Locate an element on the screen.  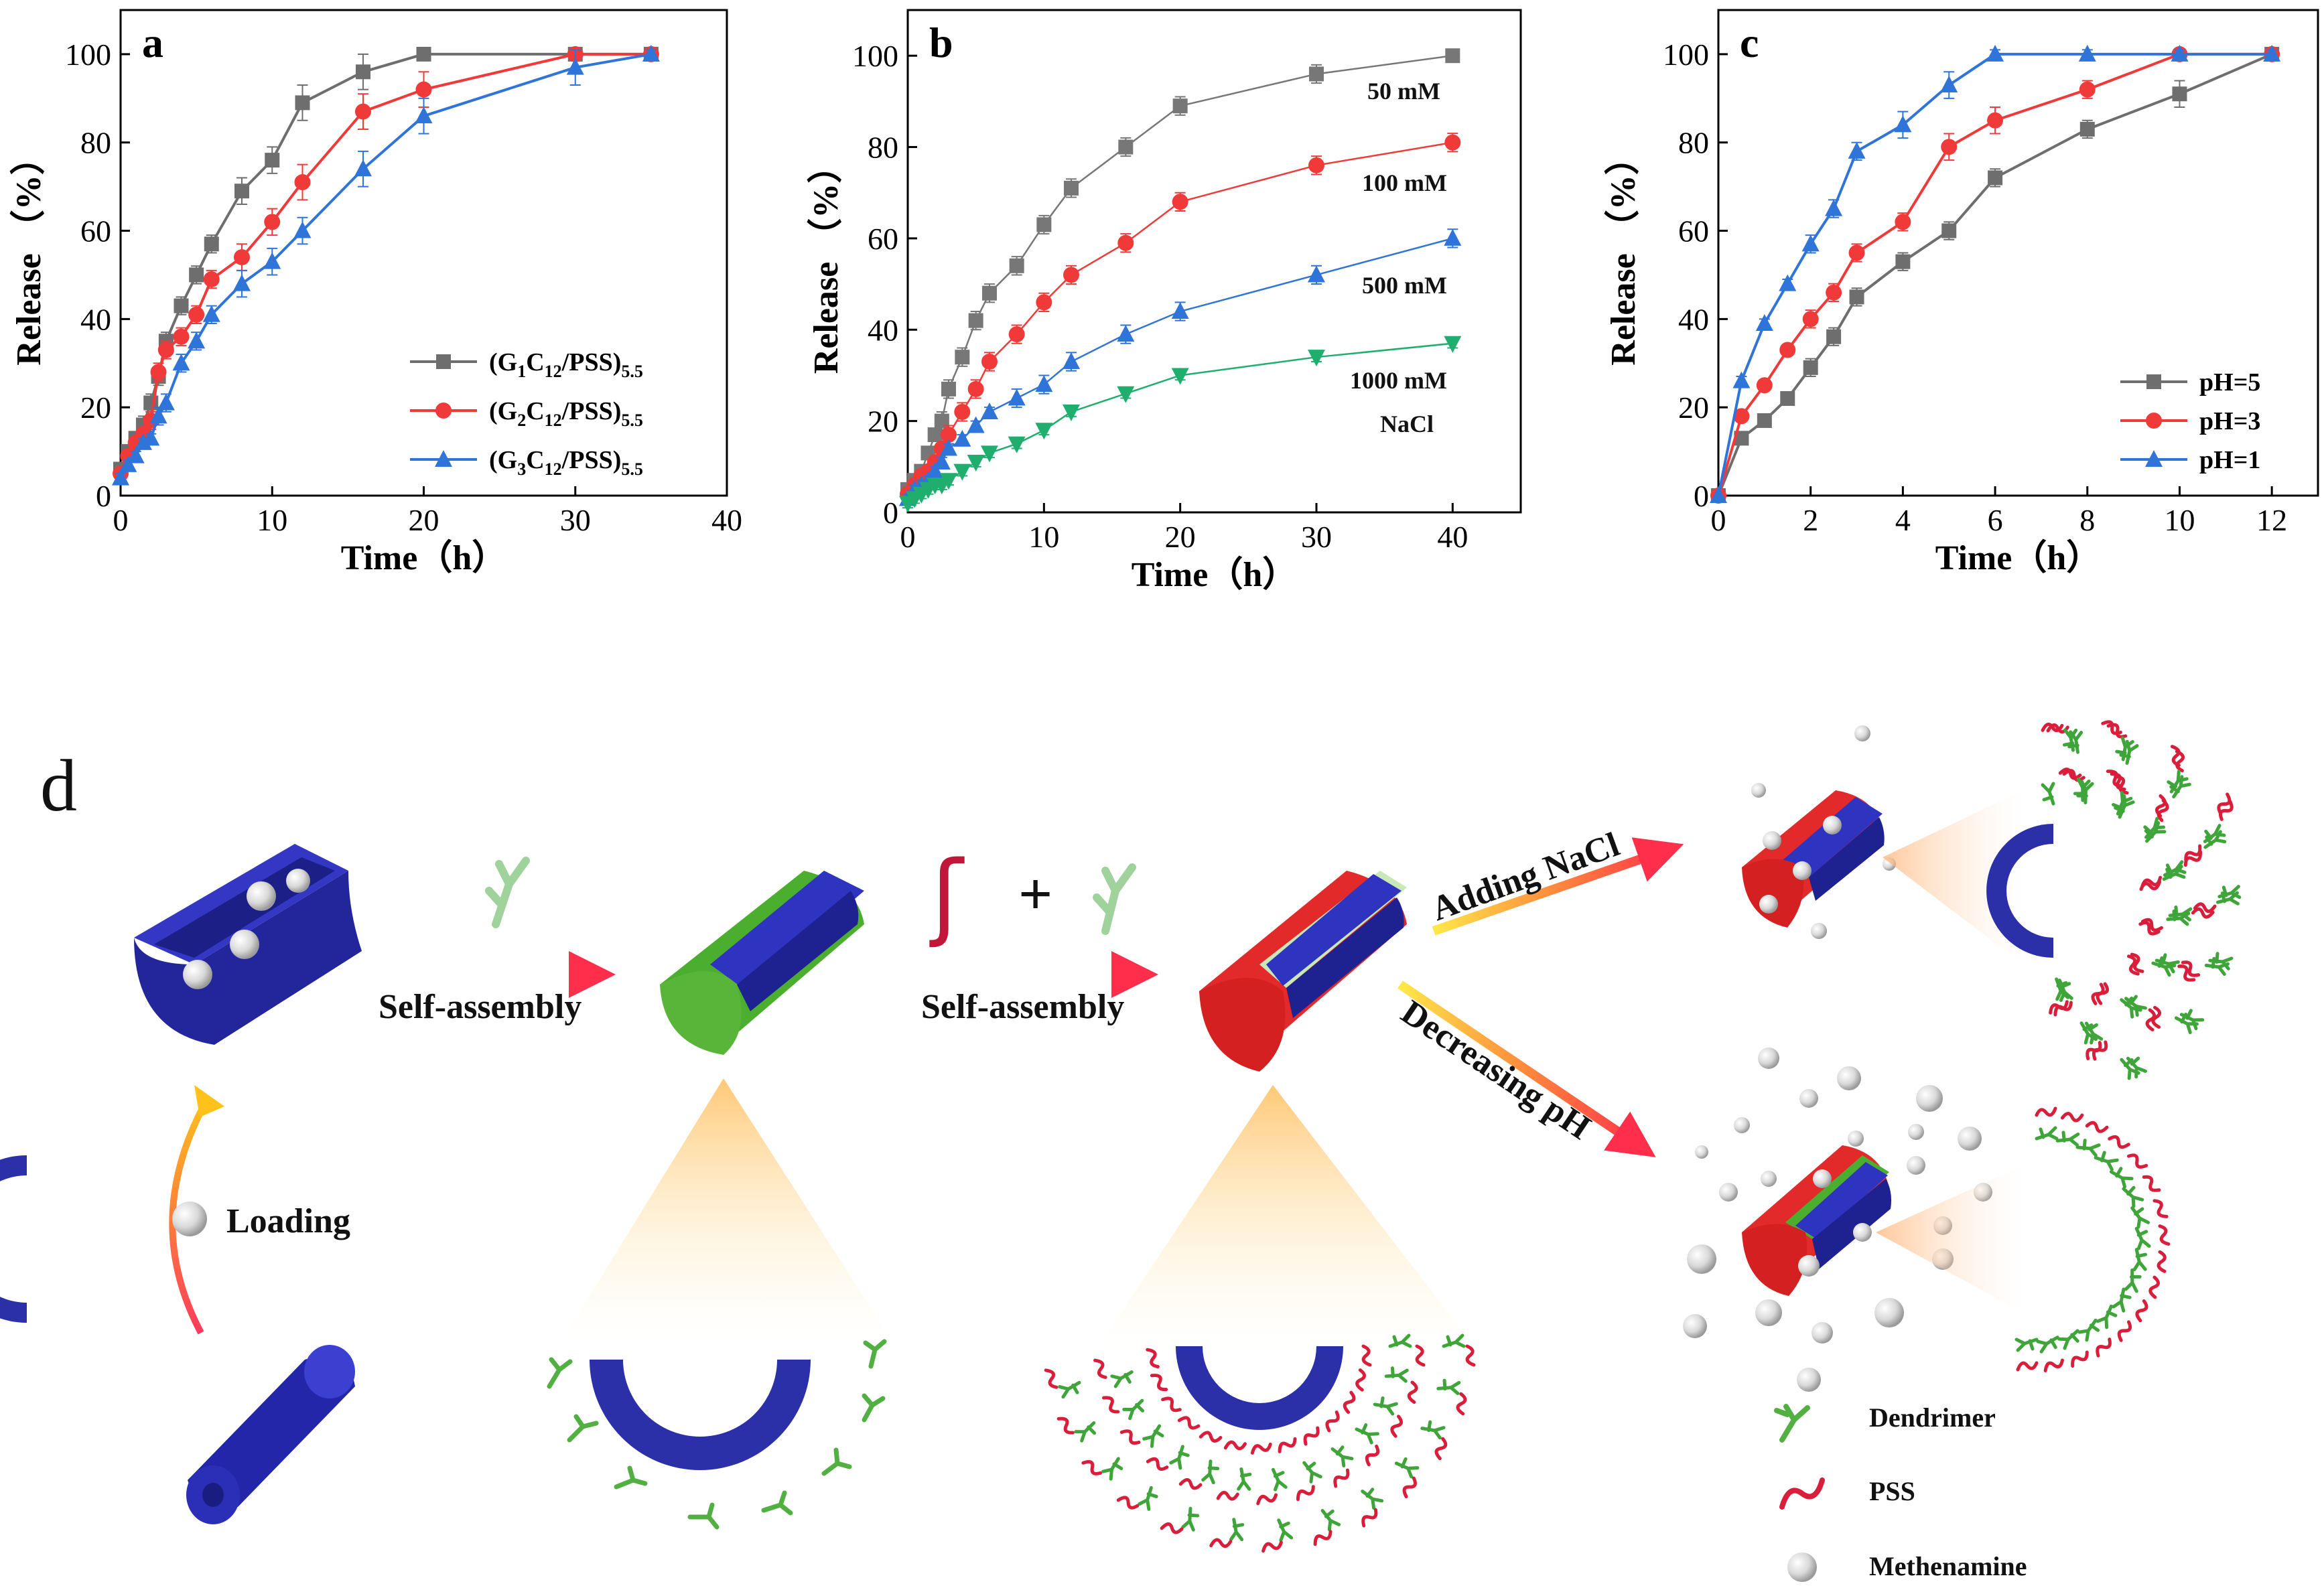
legend-label: (G3C12/PSS)5.5 is located at coordinates (566, 462).